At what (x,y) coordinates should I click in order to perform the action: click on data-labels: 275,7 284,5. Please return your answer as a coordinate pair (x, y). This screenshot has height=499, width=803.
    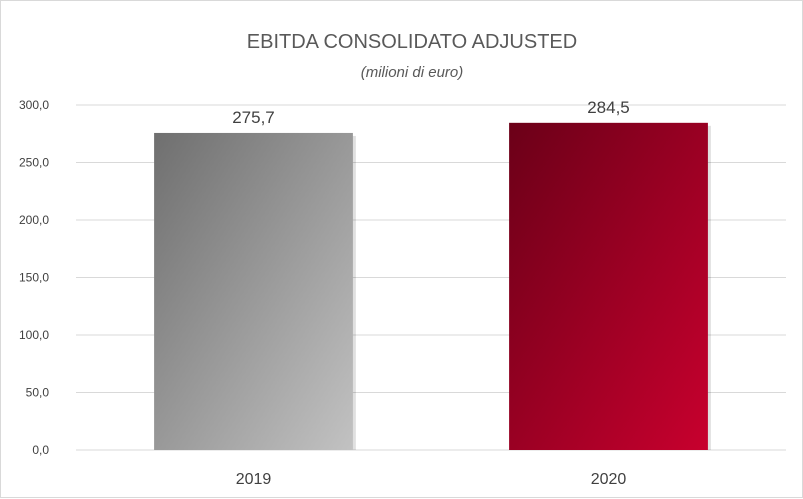
    Looking at the image, I should click on (431, 112).